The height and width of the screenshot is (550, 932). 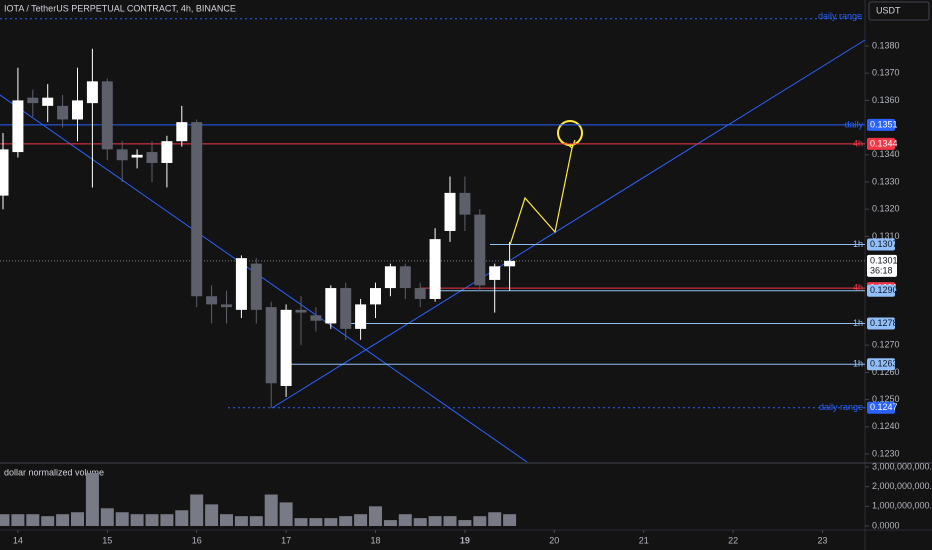 What do you see at coordinates (884, 290) in the screenshot?
I see `price-label: 0.1290` at bounding box center [884, 290].